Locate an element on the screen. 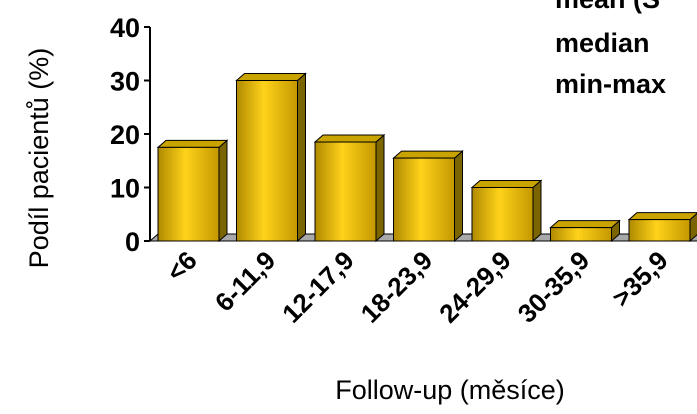 The image size is (697, 414). x-category-label: 18-23,9 is located at coordinates (397, 287).